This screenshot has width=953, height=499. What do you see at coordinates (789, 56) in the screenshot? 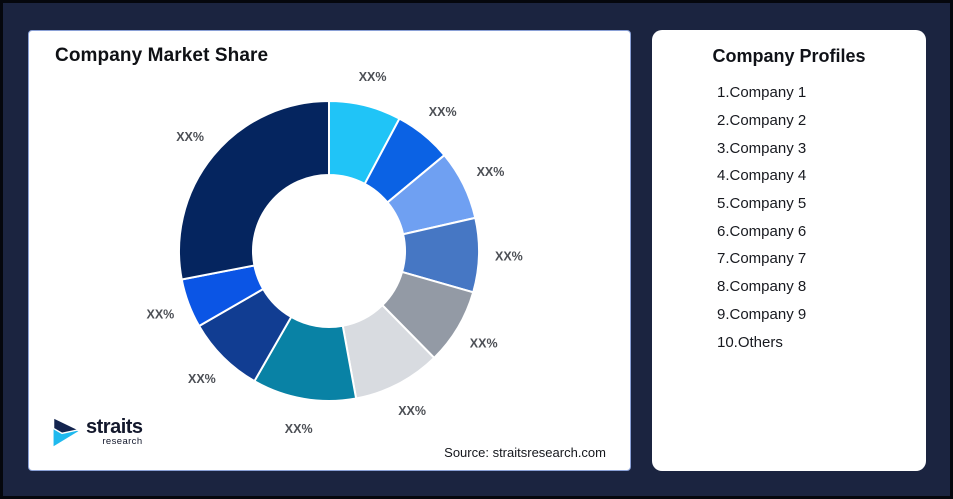
I see `profiles-title: Company Profiles` at bounding box center [789, 56].